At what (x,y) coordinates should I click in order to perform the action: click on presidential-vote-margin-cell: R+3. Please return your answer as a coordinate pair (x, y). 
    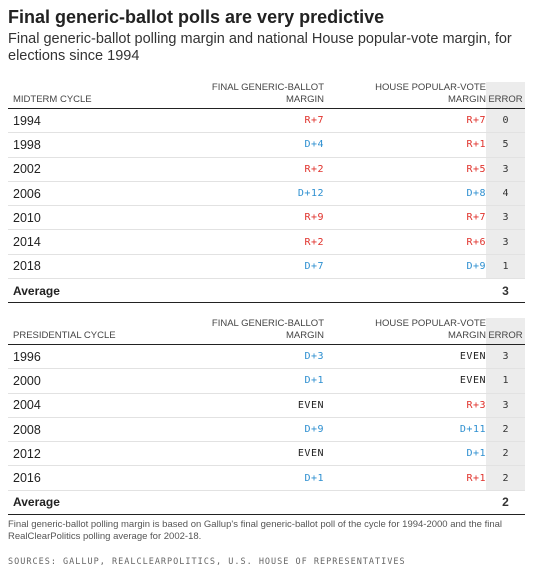
    Looking at the image, I should click on (405, 405).